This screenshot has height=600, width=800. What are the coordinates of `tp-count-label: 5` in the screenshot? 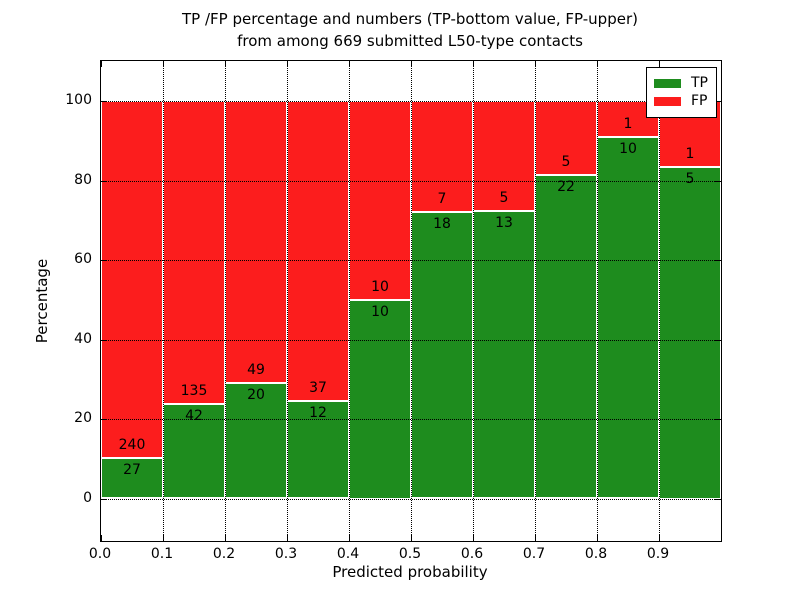 It's located at (690, 179).